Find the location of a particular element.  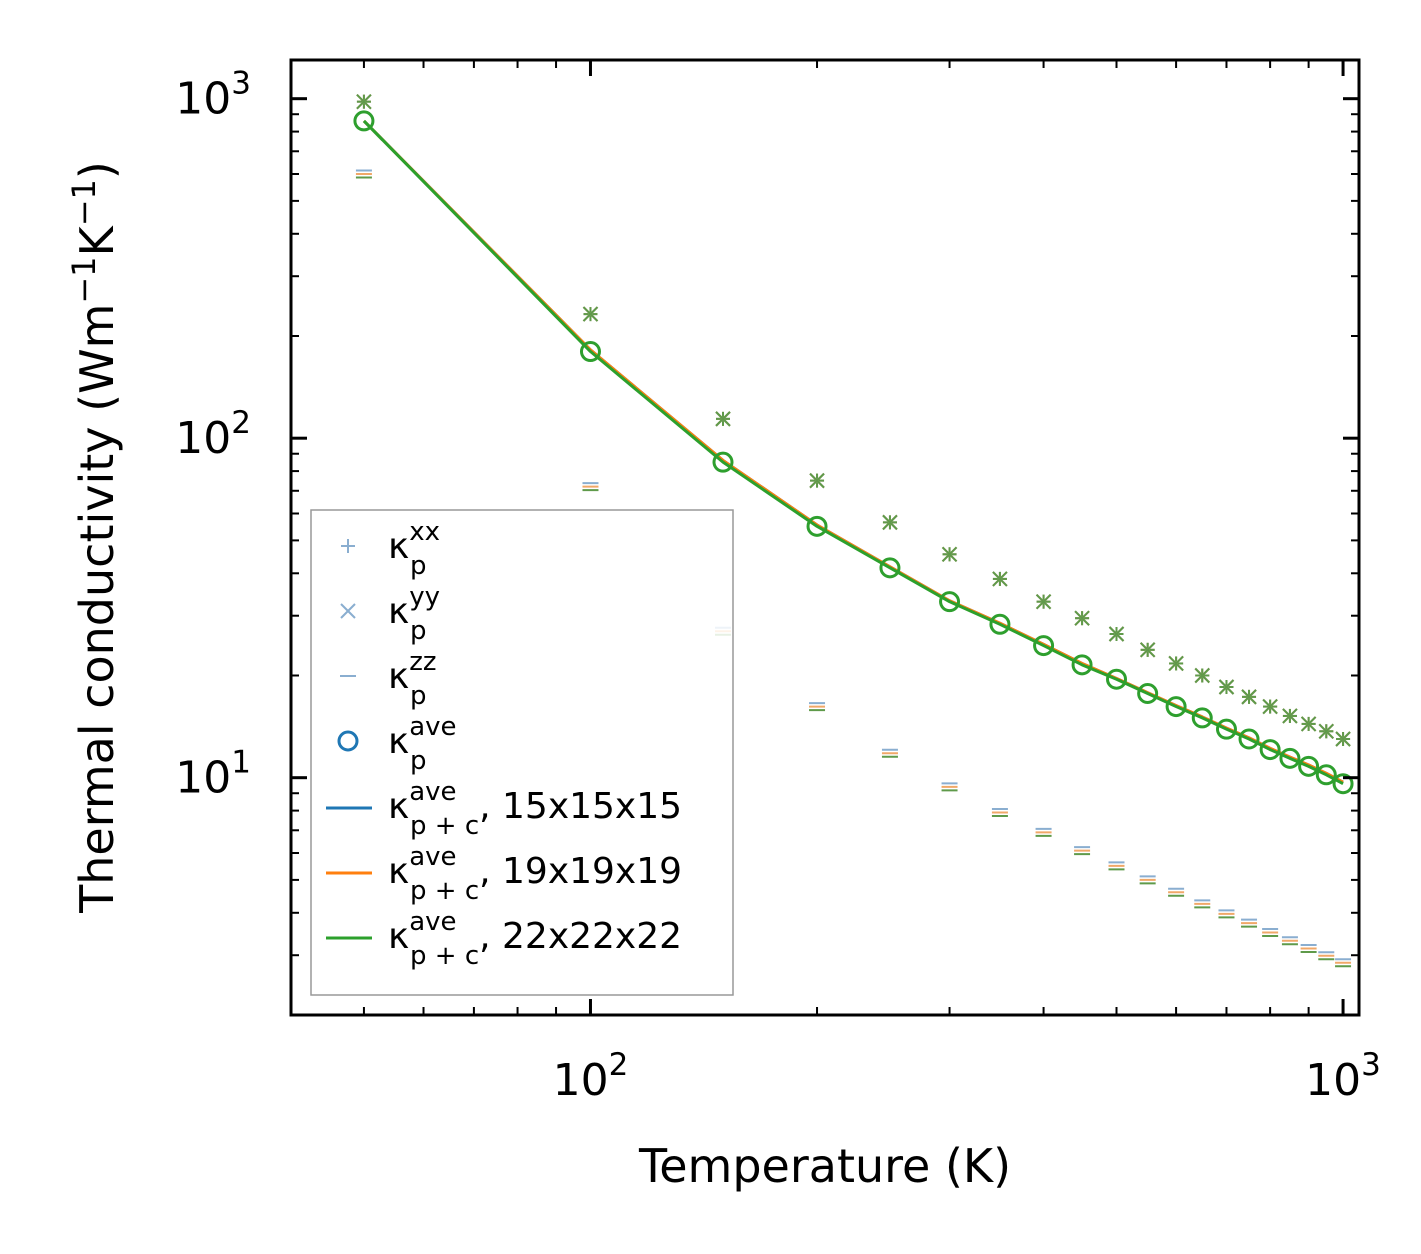

legend-label-sub-5: p + c is located at coordinates (444, 891).